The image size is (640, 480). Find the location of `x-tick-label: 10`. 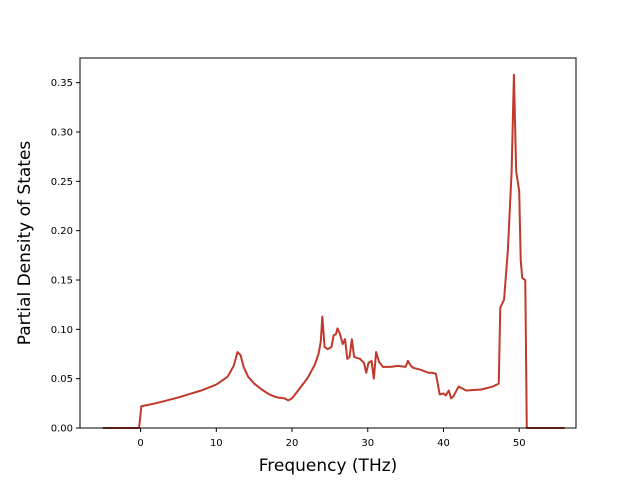

x-tick-label: 10 is located at coordinates (216, 443).